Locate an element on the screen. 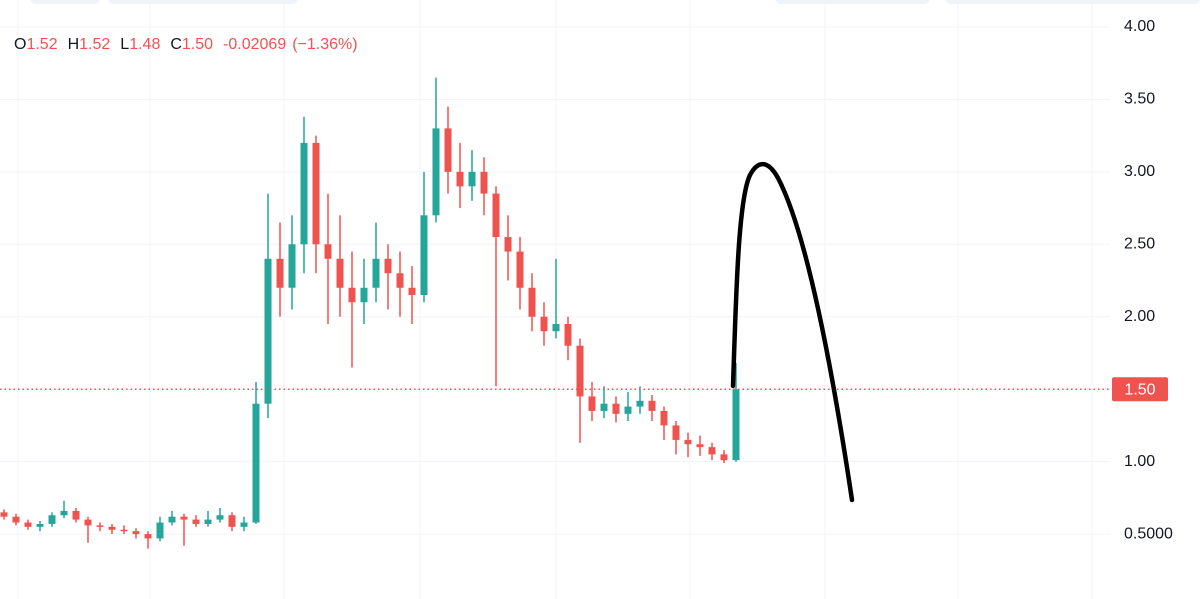  y-tick-label: 4.00 is located at coordinates (1139, 26).